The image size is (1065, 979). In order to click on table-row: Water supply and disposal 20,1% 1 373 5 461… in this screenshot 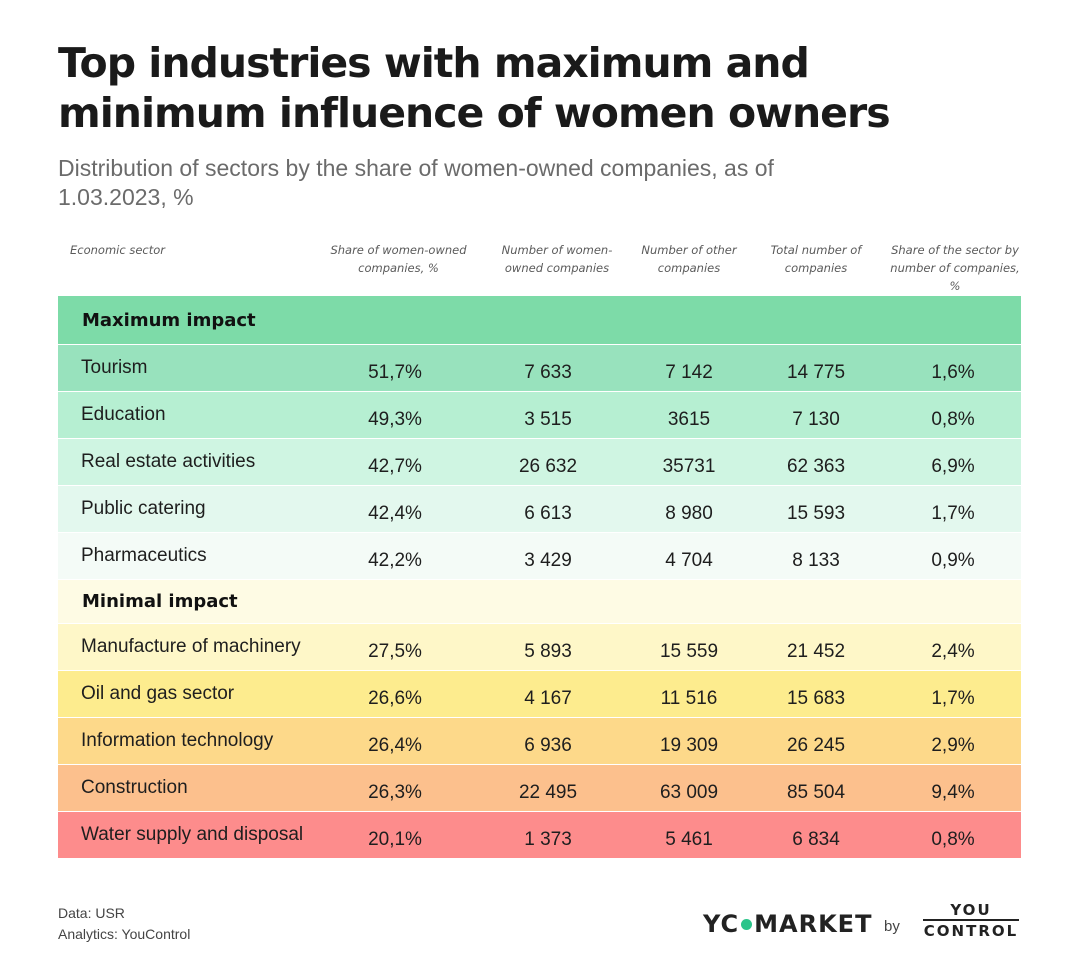, I will do `click(539, 835)`.